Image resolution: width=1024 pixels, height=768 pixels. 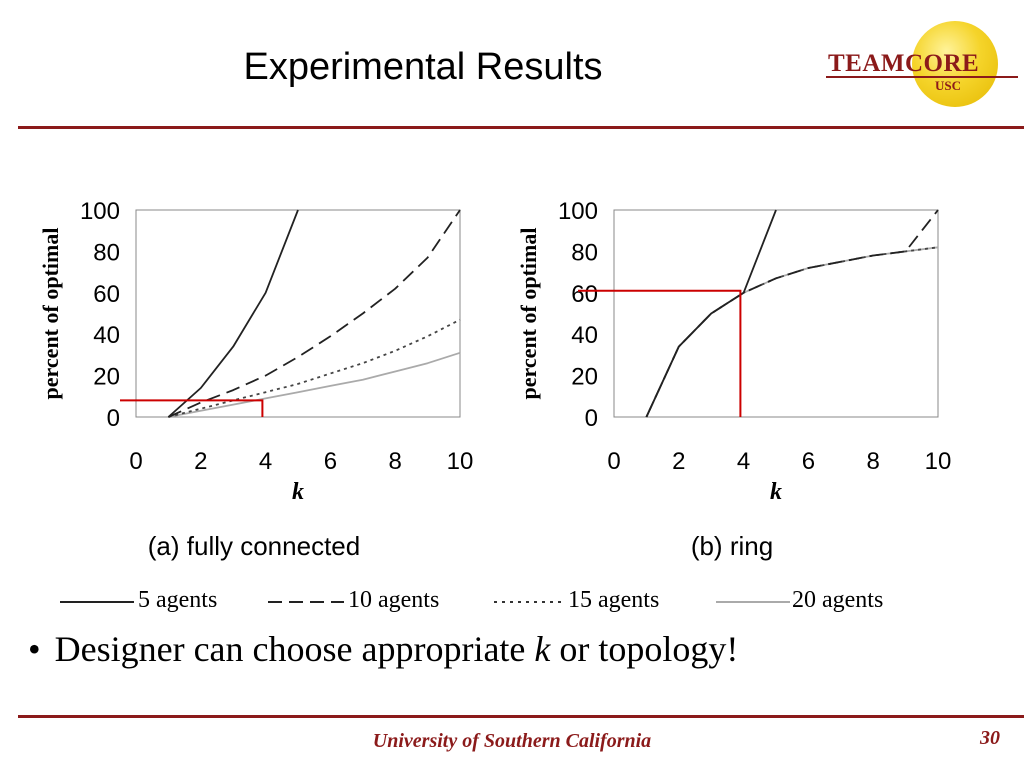 I want to click on bullet-text-before: Designer can choose appropriate, so click(x=294, y=649).